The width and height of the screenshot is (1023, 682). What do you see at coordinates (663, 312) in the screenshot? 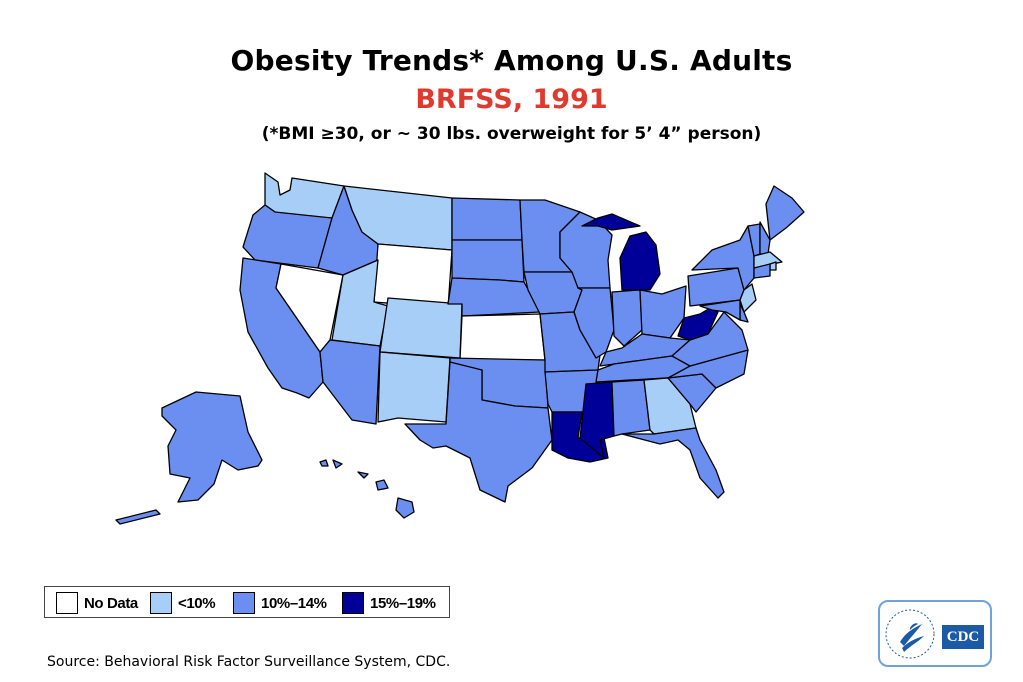
I see `state-OH` at bounding box center [663, 312].